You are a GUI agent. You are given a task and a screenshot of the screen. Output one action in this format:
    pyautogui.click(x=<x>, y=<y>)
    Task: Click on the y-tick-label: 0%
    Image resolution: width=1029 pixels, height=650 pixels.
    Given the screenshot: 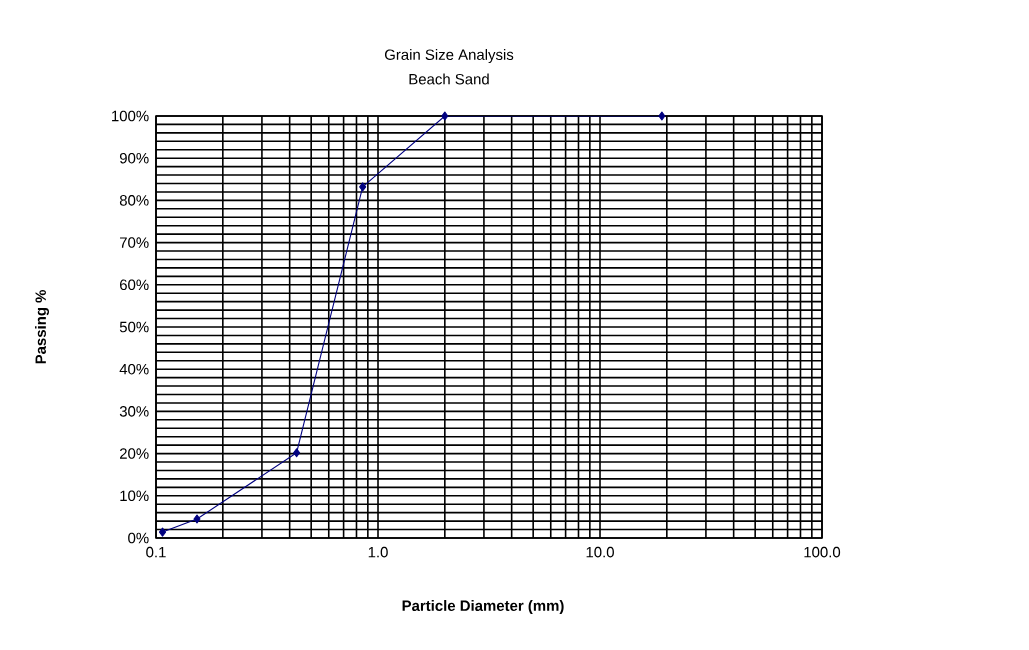 What is the action you would take?
    pyautogui.click(x=138, y=538)
    